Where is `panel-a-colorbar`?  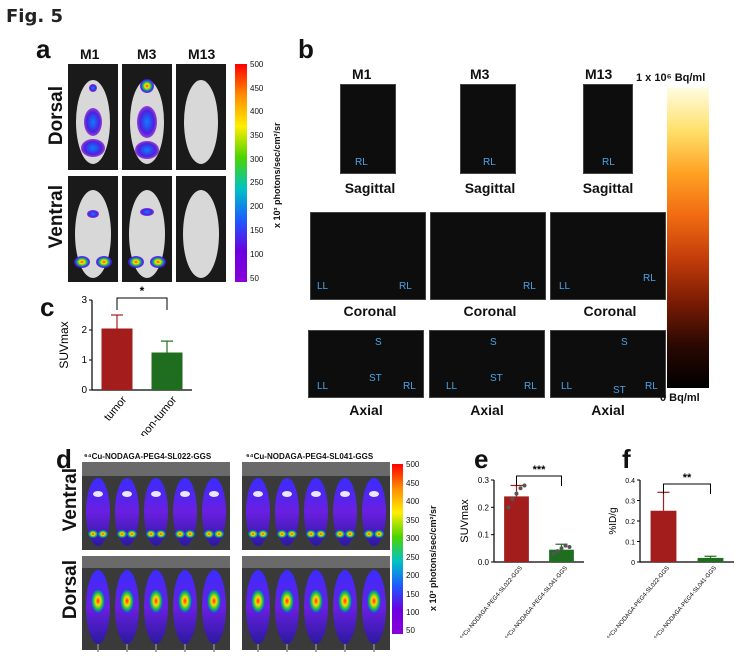 panel-a-colorbar is located at coordinates (241, 173).